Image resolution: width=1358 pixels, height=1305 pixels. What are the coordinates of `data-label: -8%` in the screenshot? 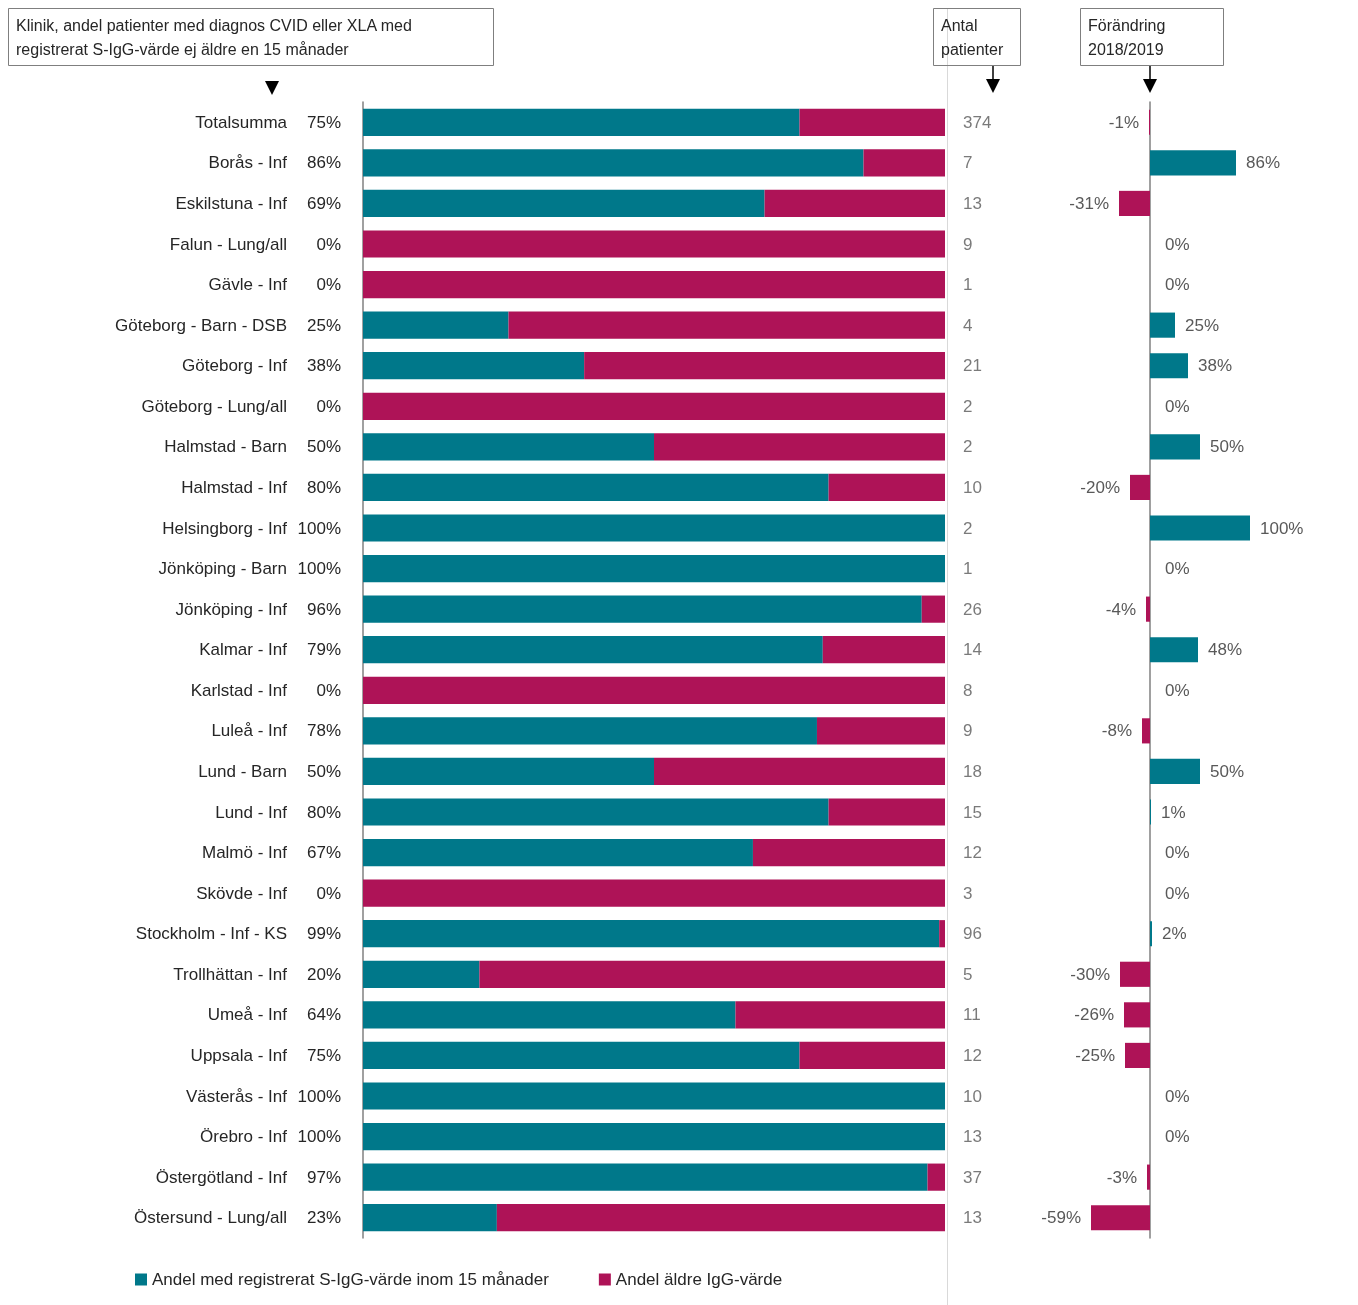 It's located at (1116, 731).